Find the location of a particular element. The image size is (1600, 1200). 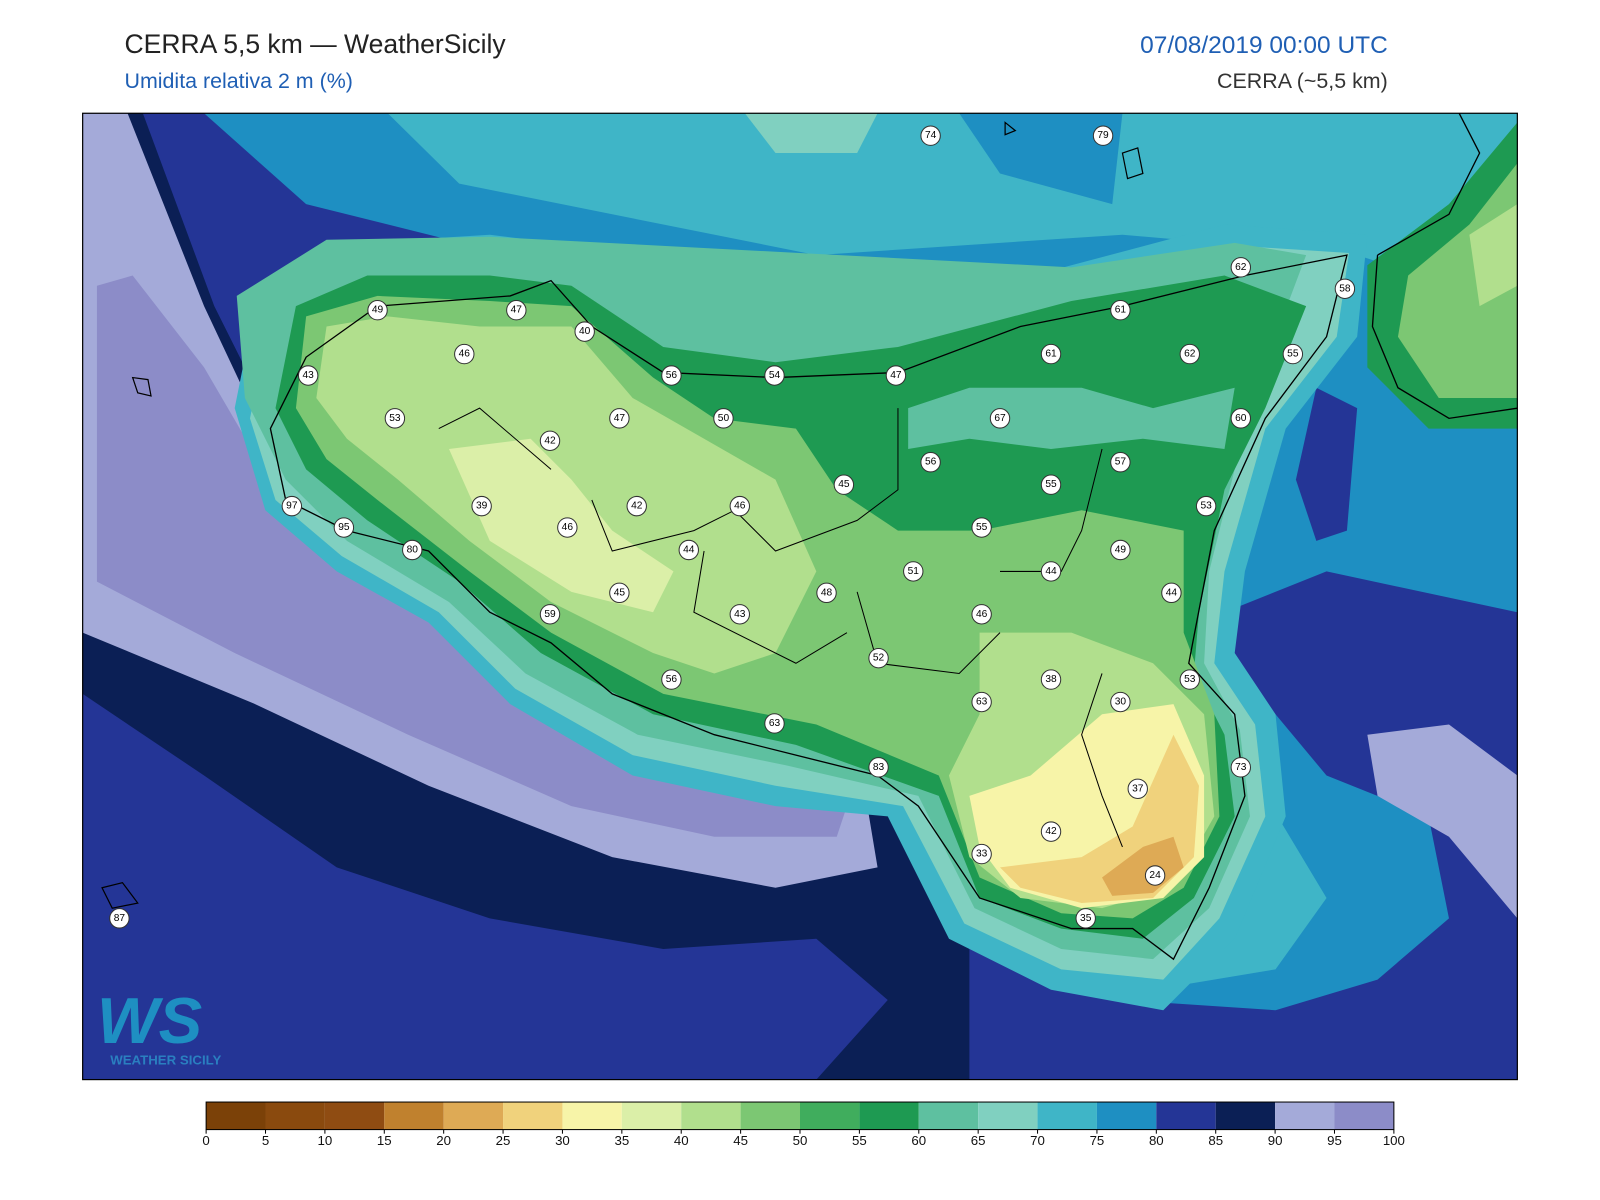

station: 33 is located at coordinates (981, 854).